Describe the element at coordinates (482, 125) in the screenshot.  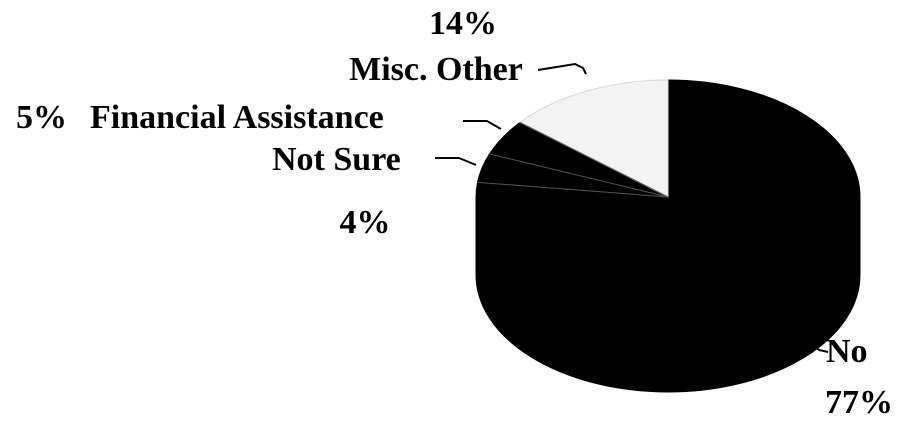
I see `leader-line-financial-assistance` at that location.